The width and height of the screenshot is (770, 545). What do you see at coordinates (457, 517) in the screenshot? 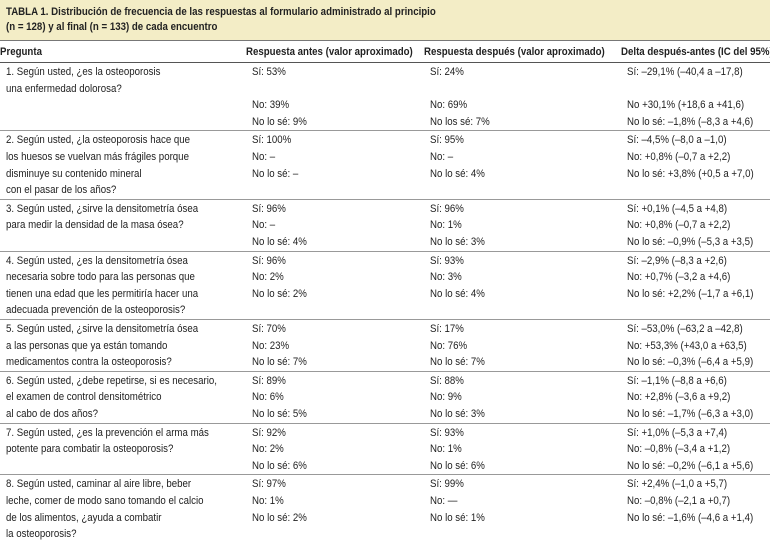
I see `cell-line: No lo sé: 1%` at bounding box center [457, 517].